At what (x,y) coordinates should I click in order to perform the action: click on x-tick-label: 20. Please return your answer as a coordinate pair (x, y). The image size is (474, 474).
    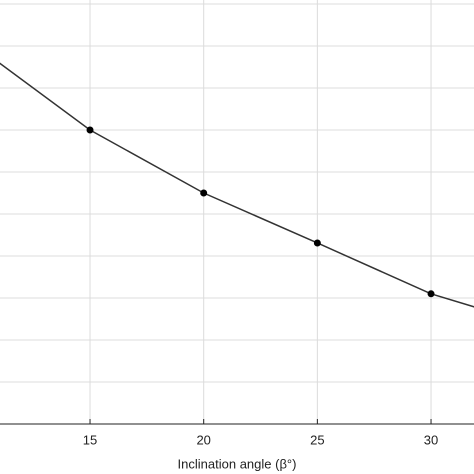
    Looking at the image, I should click on (203, 439).